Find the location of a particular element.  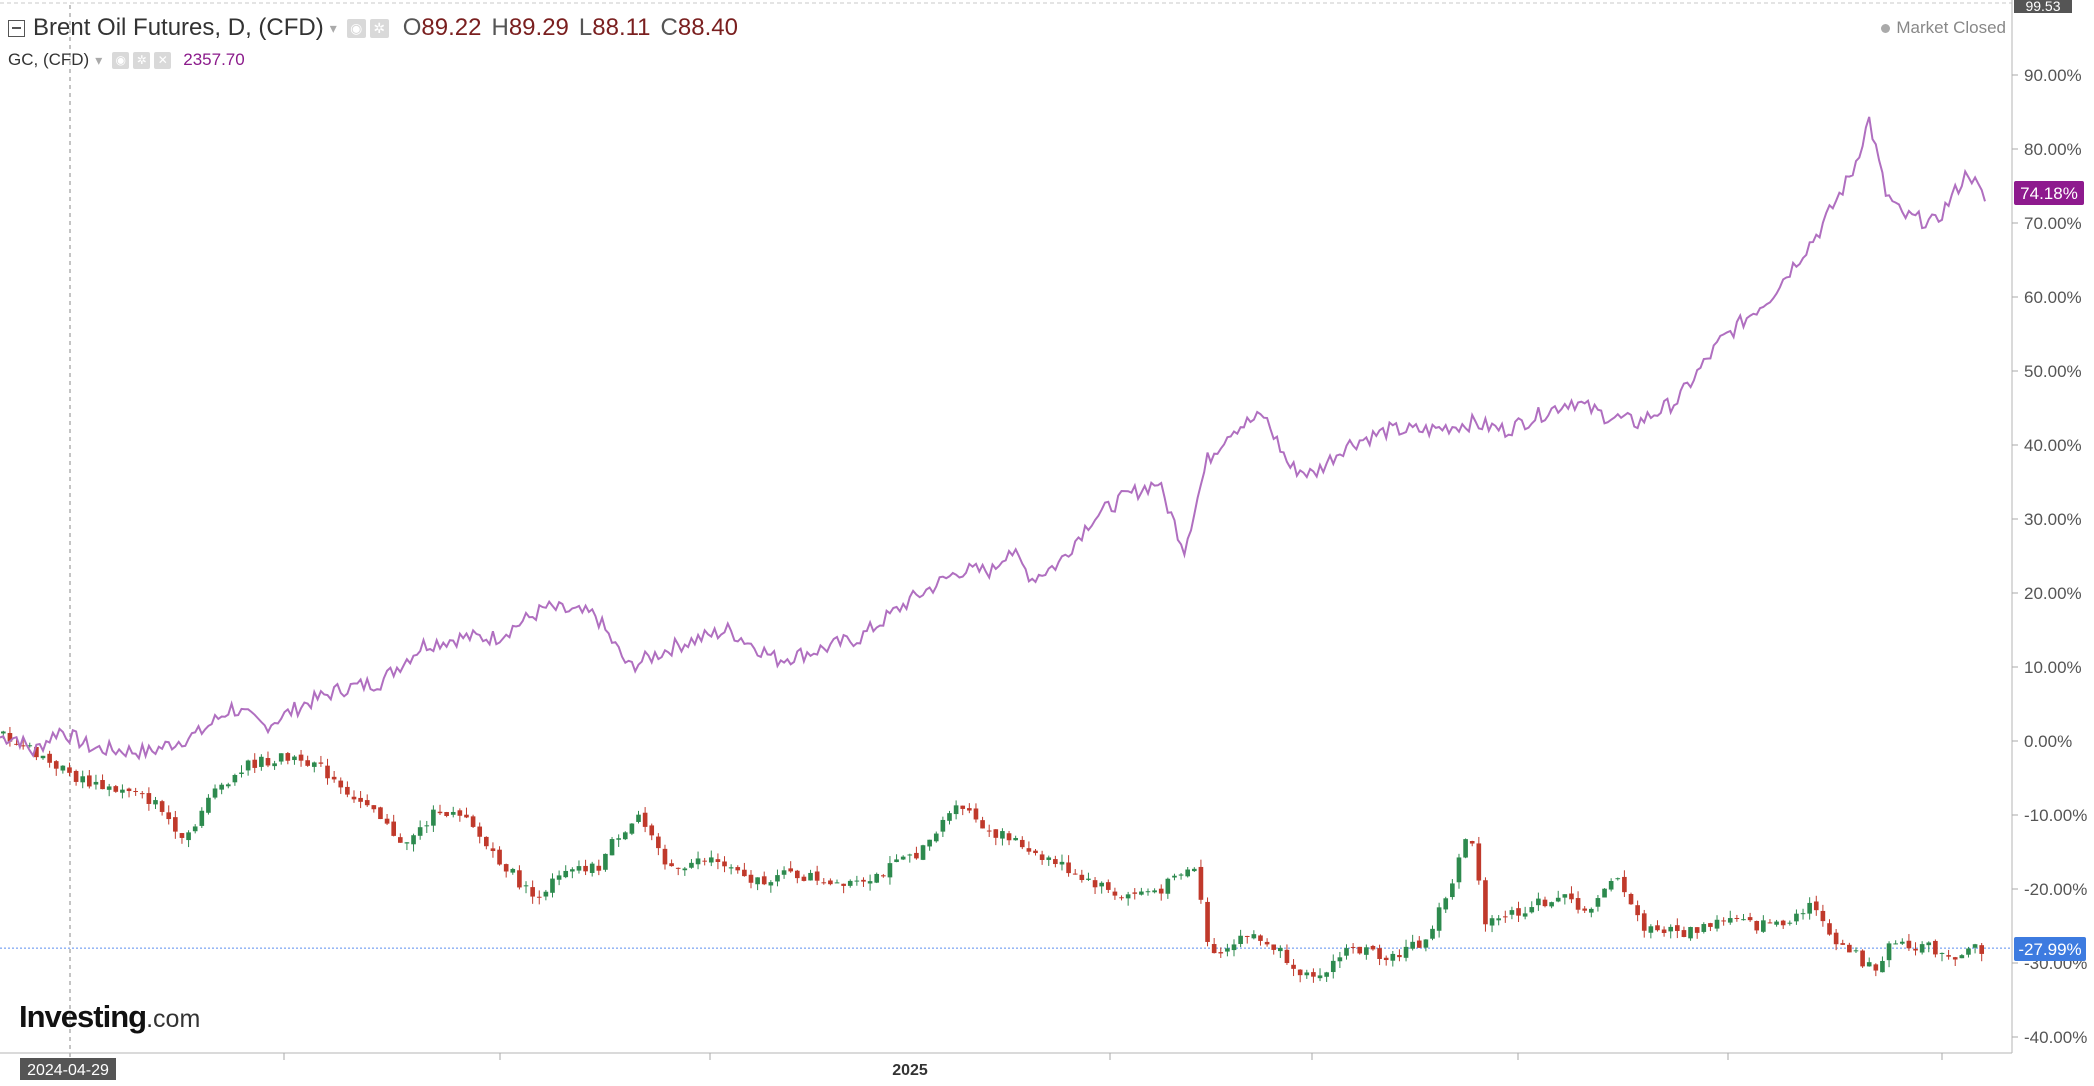

y-tick-label: 80.00% is located at coordinates (2053, 149).